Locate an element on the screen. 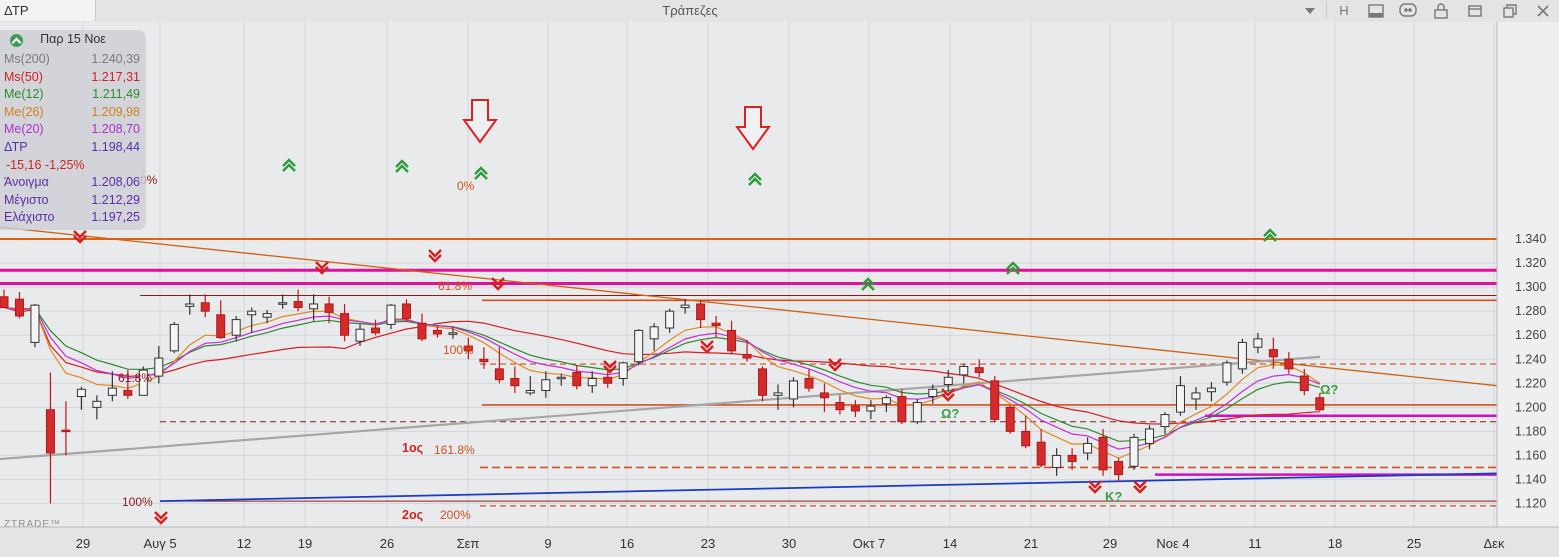 This screenshot has width=1559, height=557. h-button: H is located at coordinates (1344, 10).